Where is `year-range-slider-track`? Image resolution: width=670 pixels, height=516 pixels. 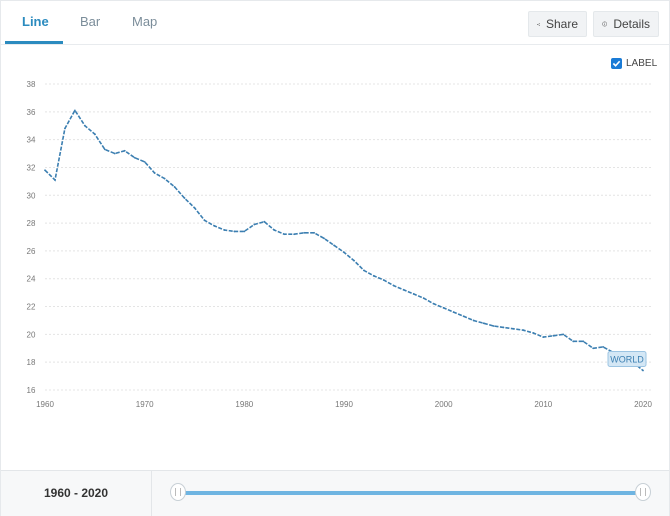 year-range-slider-track is located at coordinates (410, 493).